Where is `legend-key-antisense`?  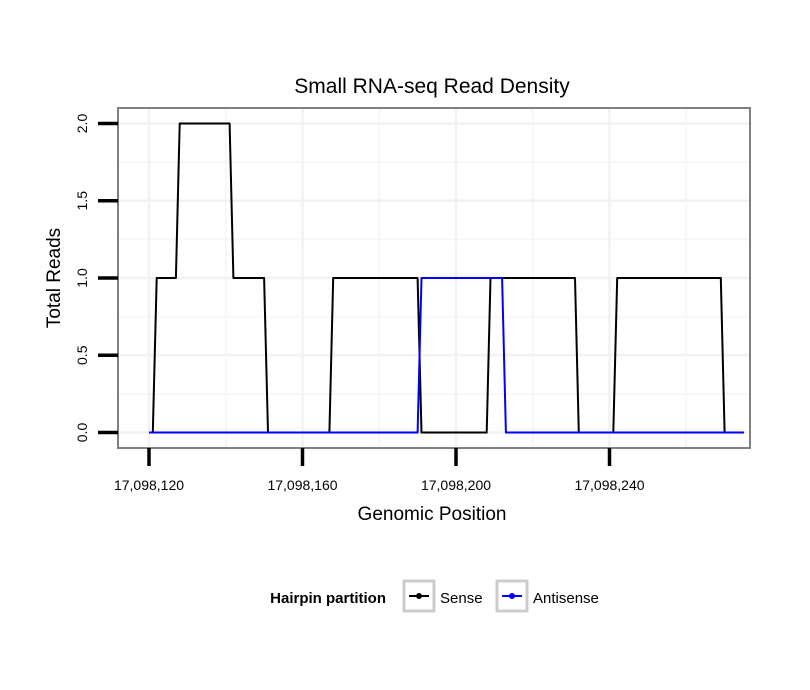
legend-key-antisense is located at coordinates (512, 596).